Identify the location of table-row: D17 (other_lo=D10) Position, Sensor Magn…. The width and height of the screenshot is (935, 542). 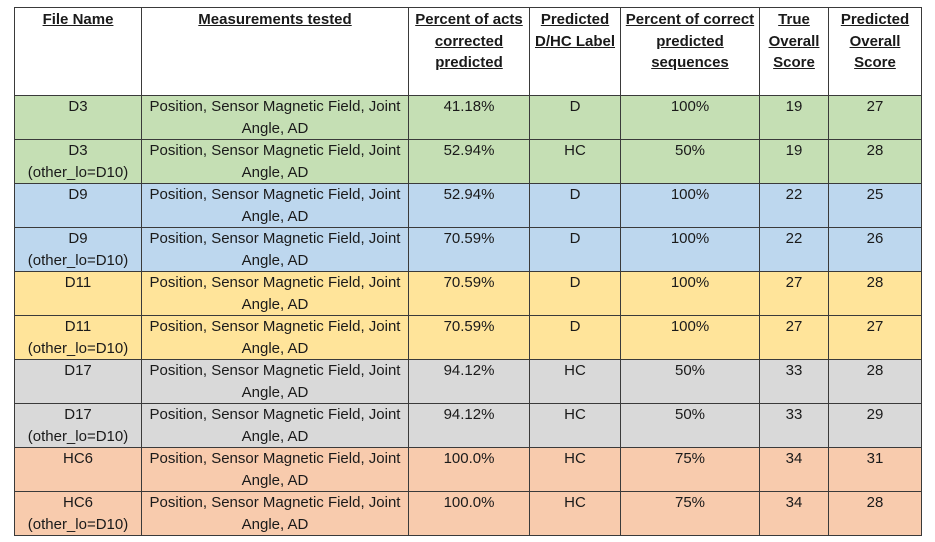
(468, 425).